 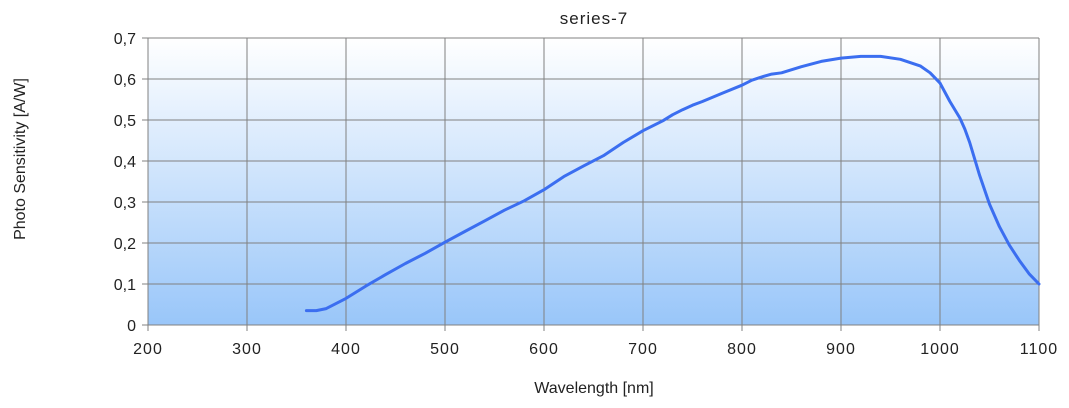 What do you see at coordinates (125, 39) in the screenshot?
I see `y-tick-label-7: 0,7` at bounding box center [125, 39].